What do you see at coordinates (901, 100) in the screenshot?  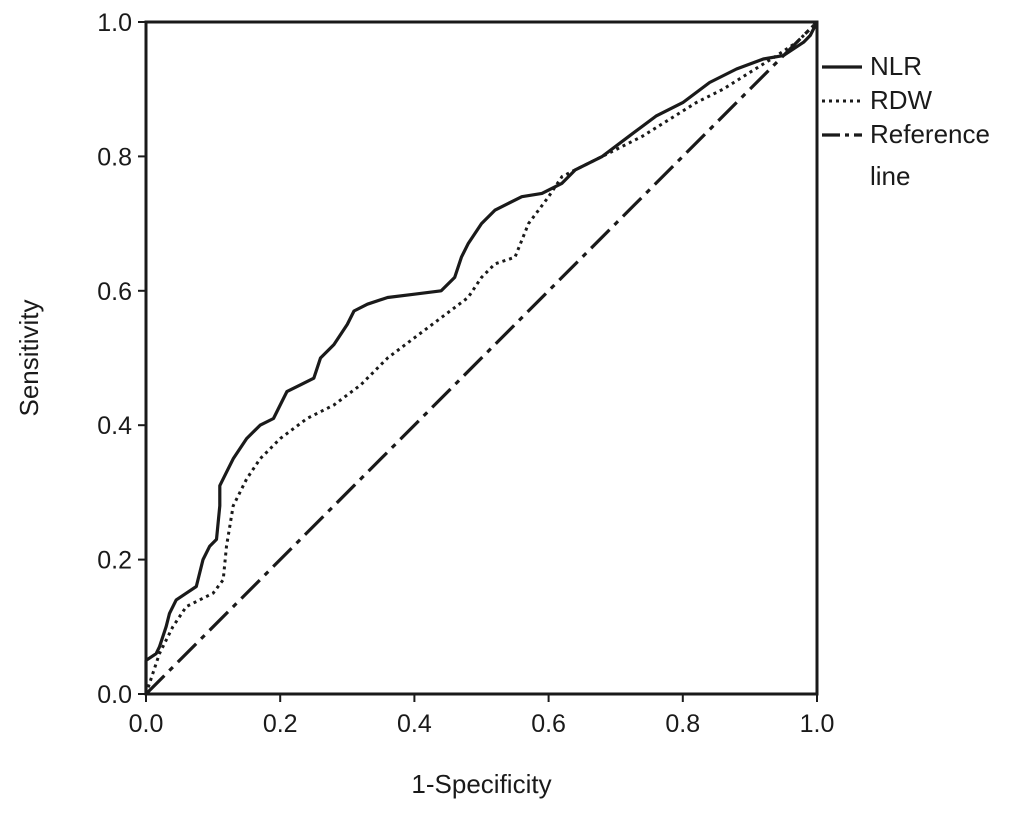 I see `legend-label-rdw: RDW` at bounding box center [901, 100].